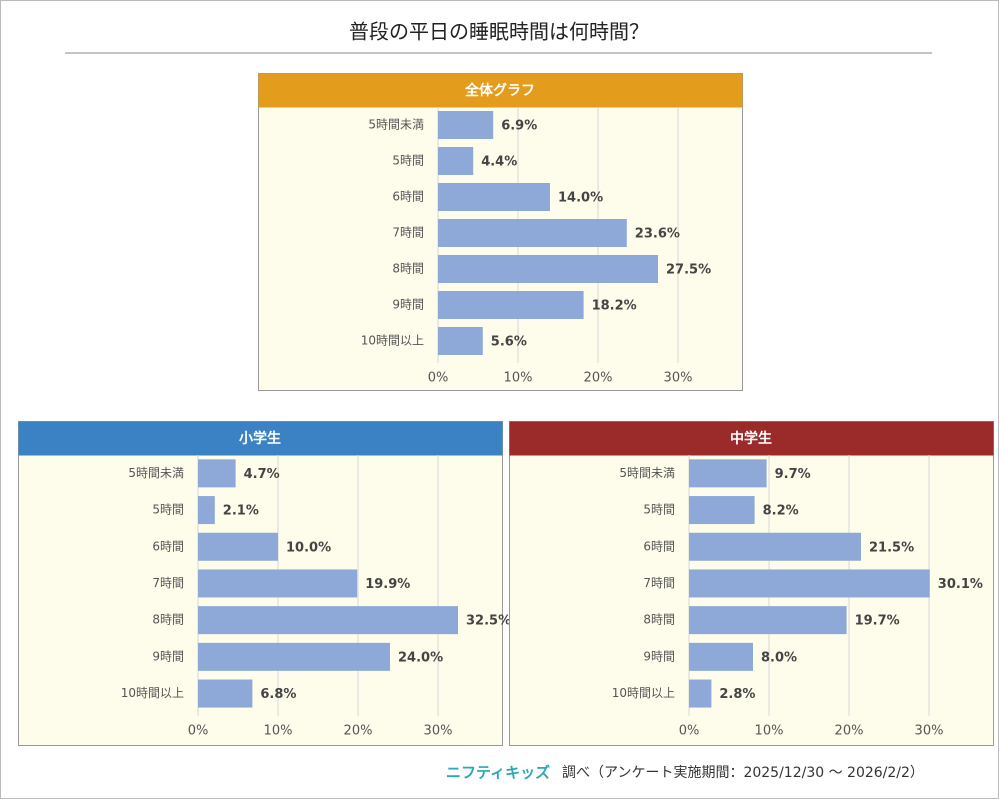 This screenshot has width=999, height=799. What do you see at coordinates (420, 657) in the screenshot?
I see `data-label: 24.0%` at bounding box center [420, 657].